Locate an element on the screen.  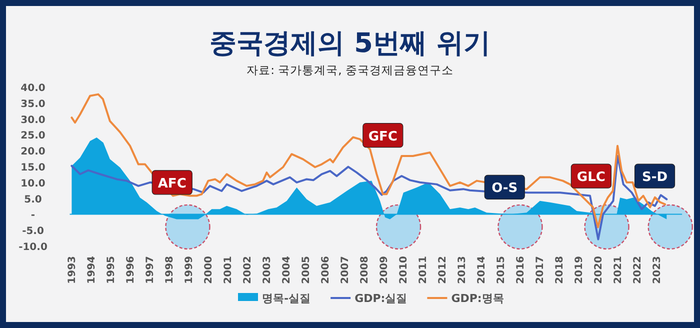
x-tick-label: 1995 is located at coordinates (112, 270).